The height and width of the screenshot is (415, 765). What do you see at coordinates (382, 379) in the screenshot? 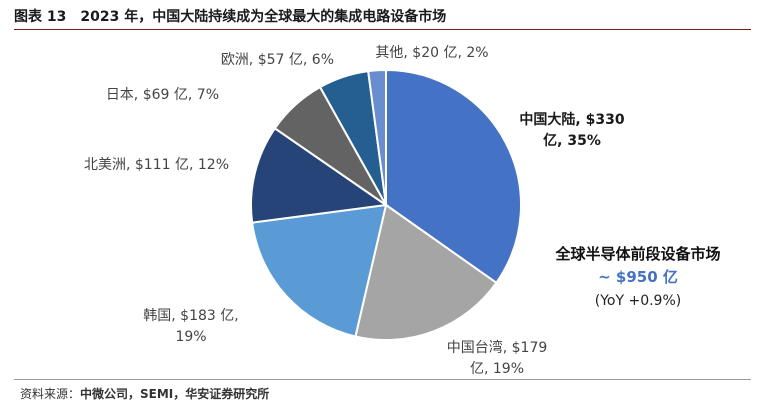
I see `source-rule` at bounding box center [382, 379].